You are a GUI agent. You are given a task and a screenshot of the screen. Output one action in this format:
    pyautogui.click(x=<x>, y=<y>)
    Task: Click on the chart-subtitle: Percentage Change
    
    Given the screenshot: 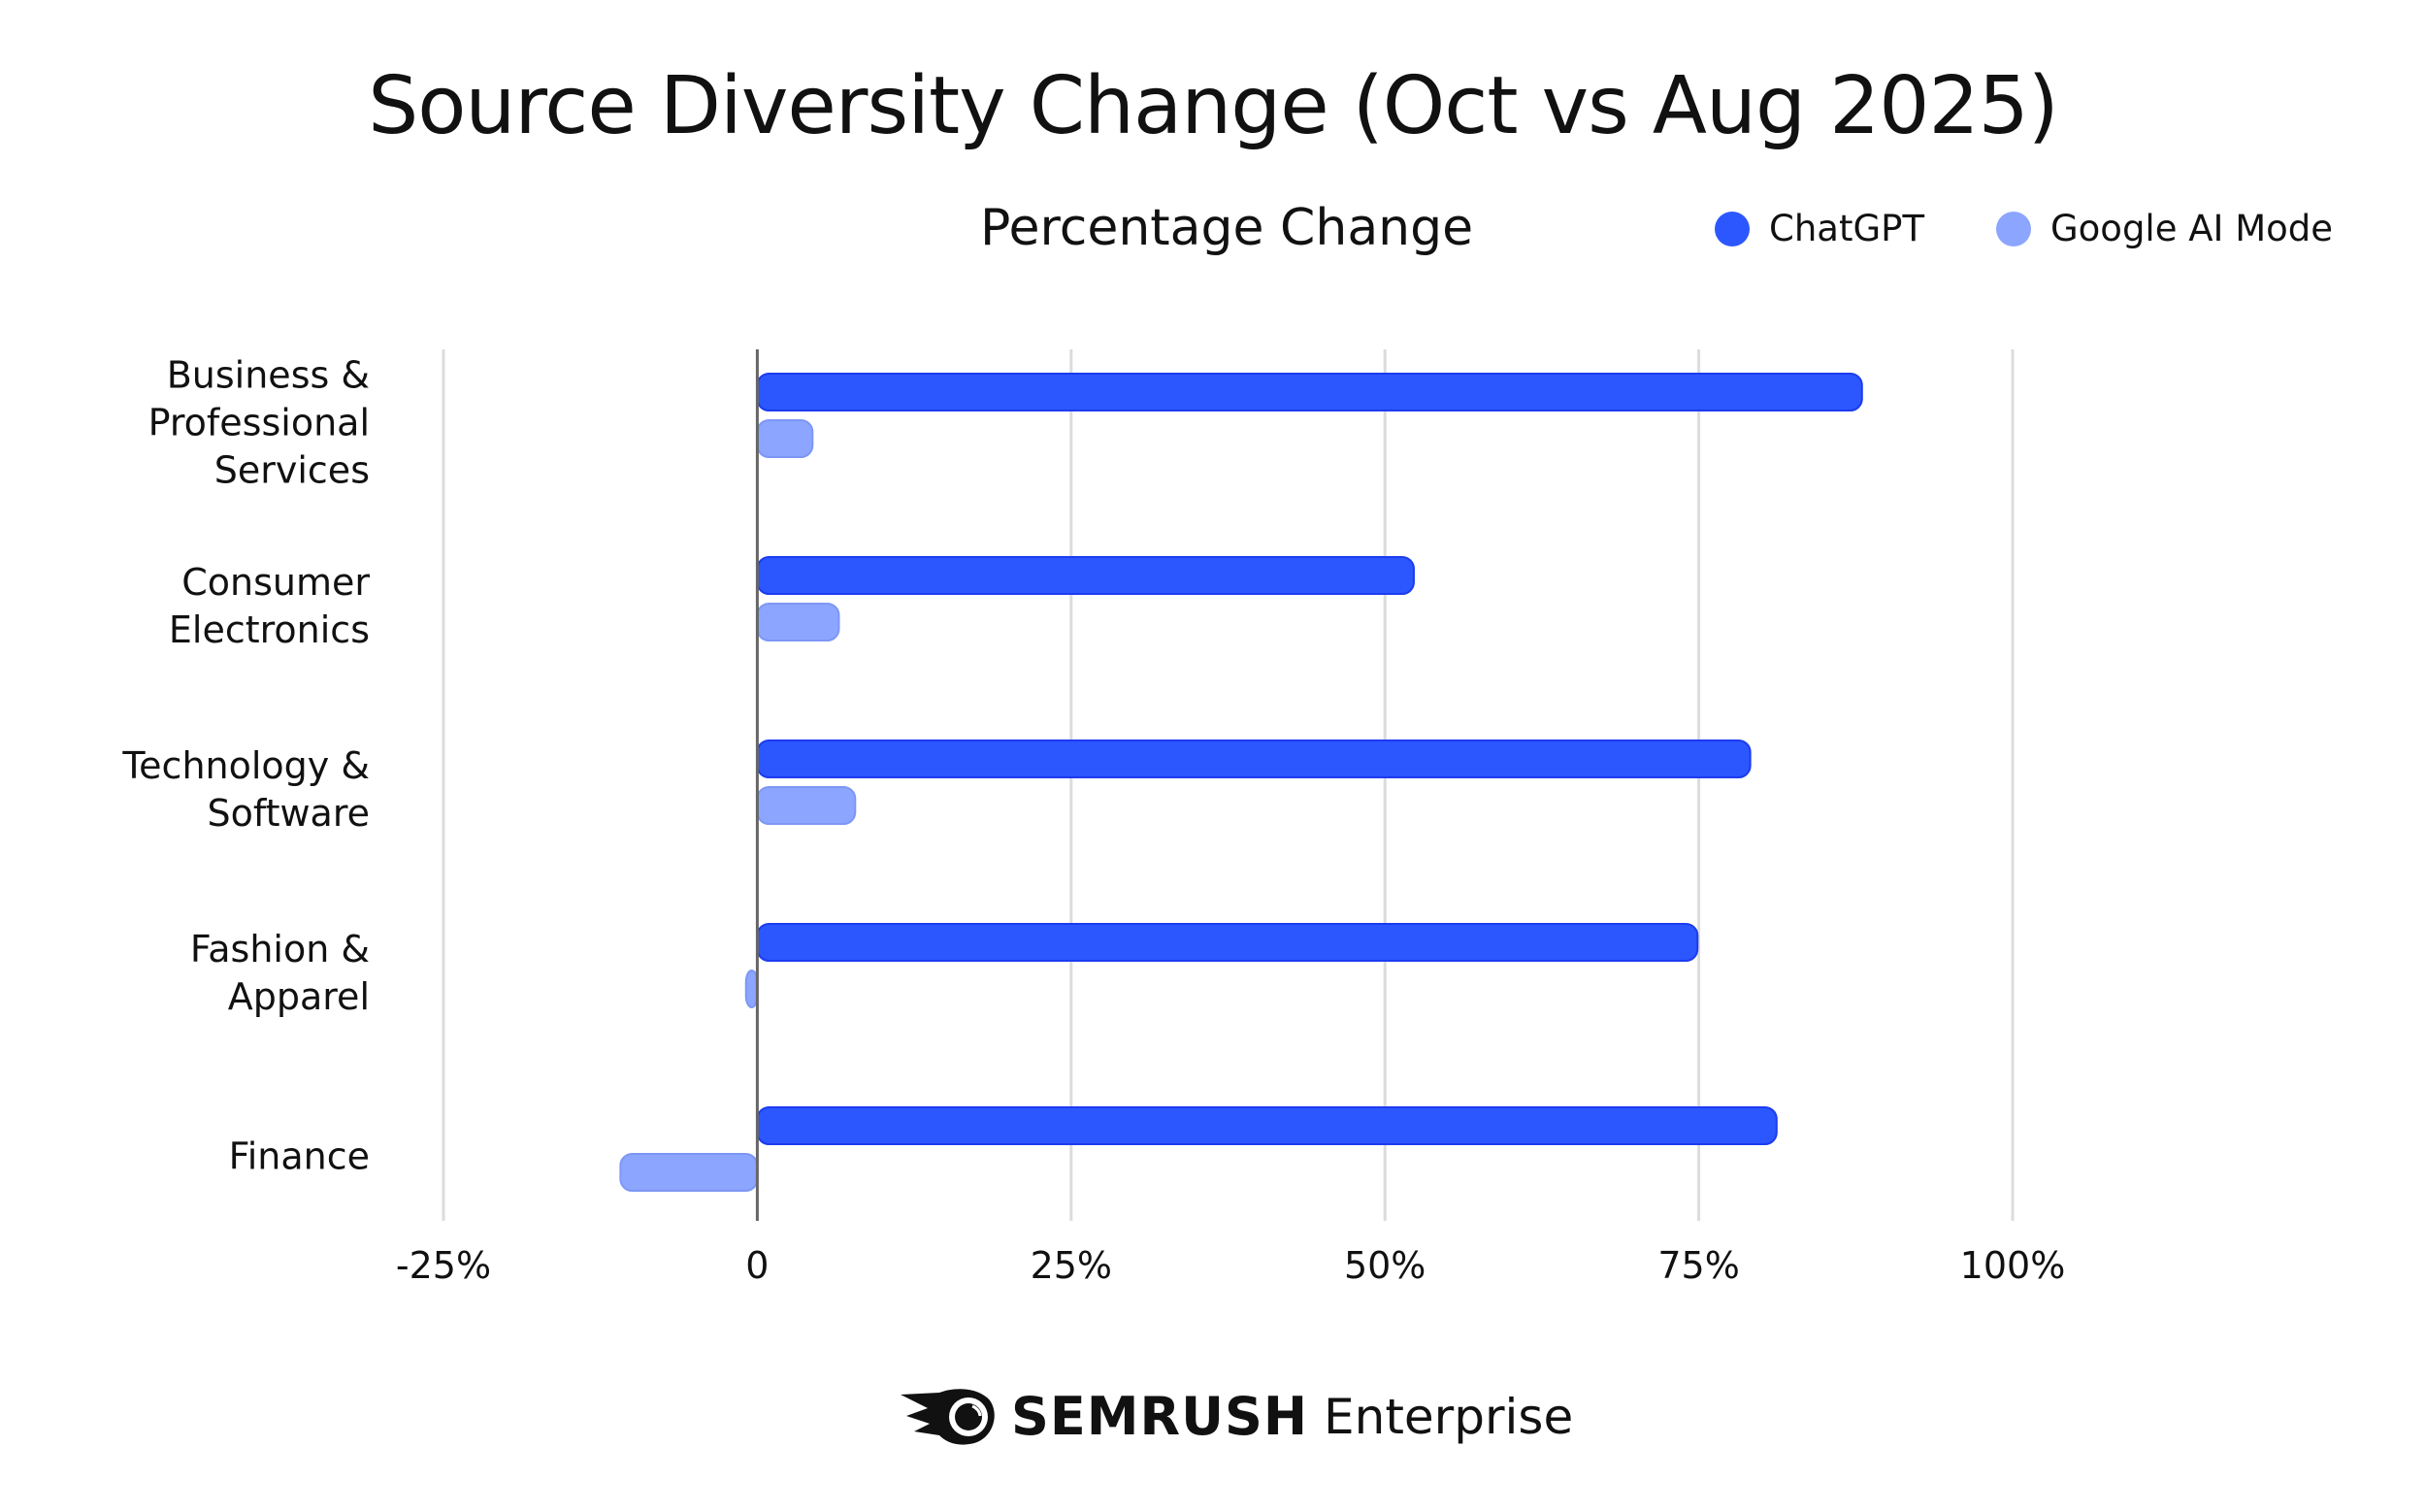 What is the action you would take?
    pyautogui.click(x=1227, y=228)
    